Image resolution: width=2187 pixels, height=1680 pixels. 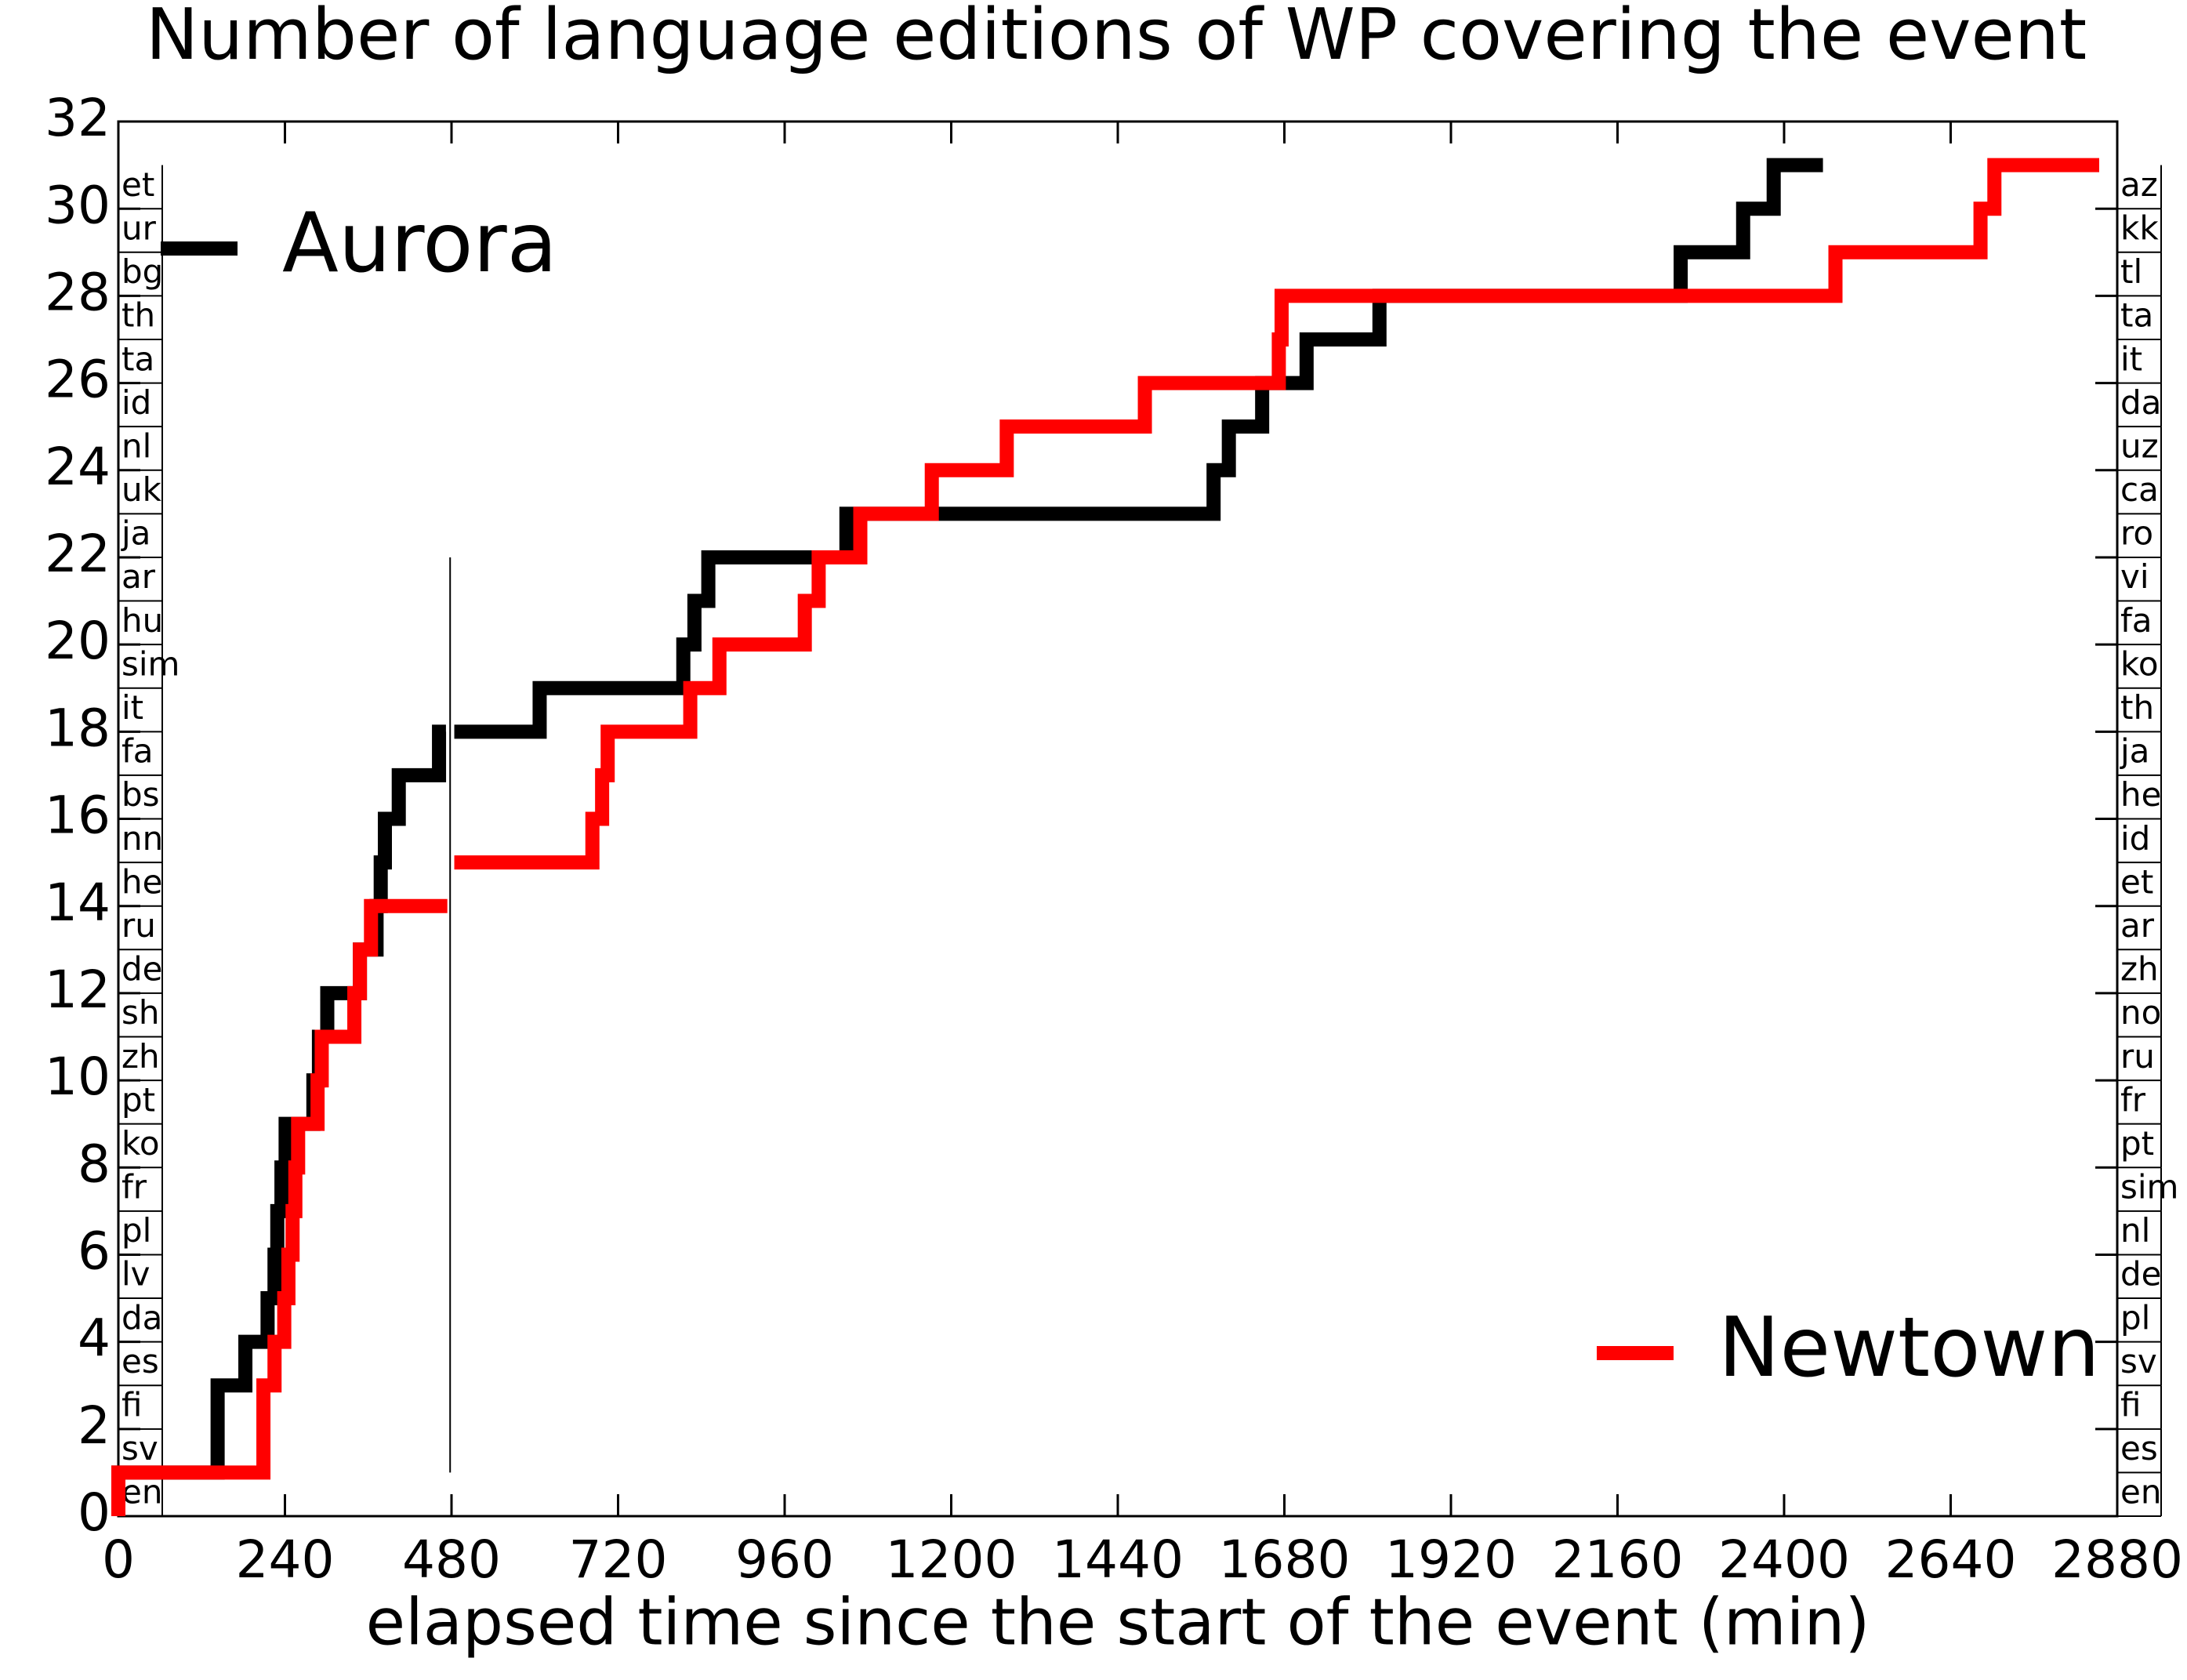 I want to click on language-label: tl, so click(x=2131, y=271).